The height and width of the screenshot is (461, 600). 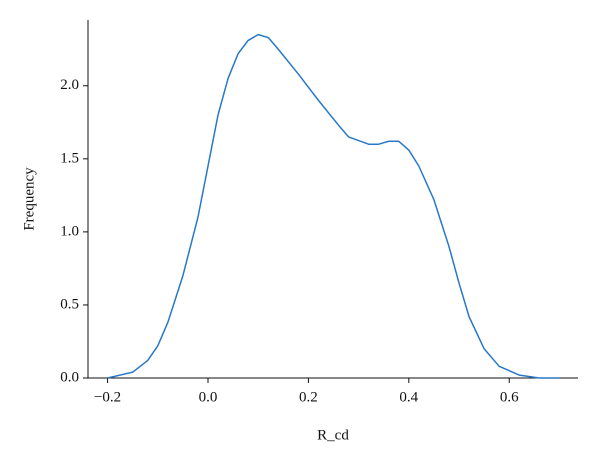 I want to click on x-tick-label: 0.0, so click(x=208, y=397).